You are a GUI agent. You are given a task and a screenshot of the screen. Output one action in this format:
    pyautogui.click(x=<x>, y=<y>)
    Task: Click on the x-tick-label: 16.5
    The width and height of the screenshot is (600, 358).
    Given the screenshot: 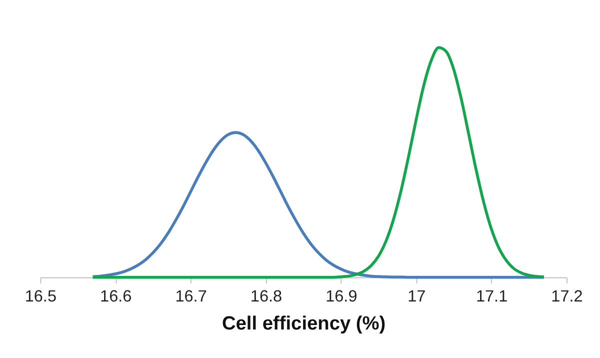 What is the action you would take?
    pyautogui.click(x=40, y=297)
    